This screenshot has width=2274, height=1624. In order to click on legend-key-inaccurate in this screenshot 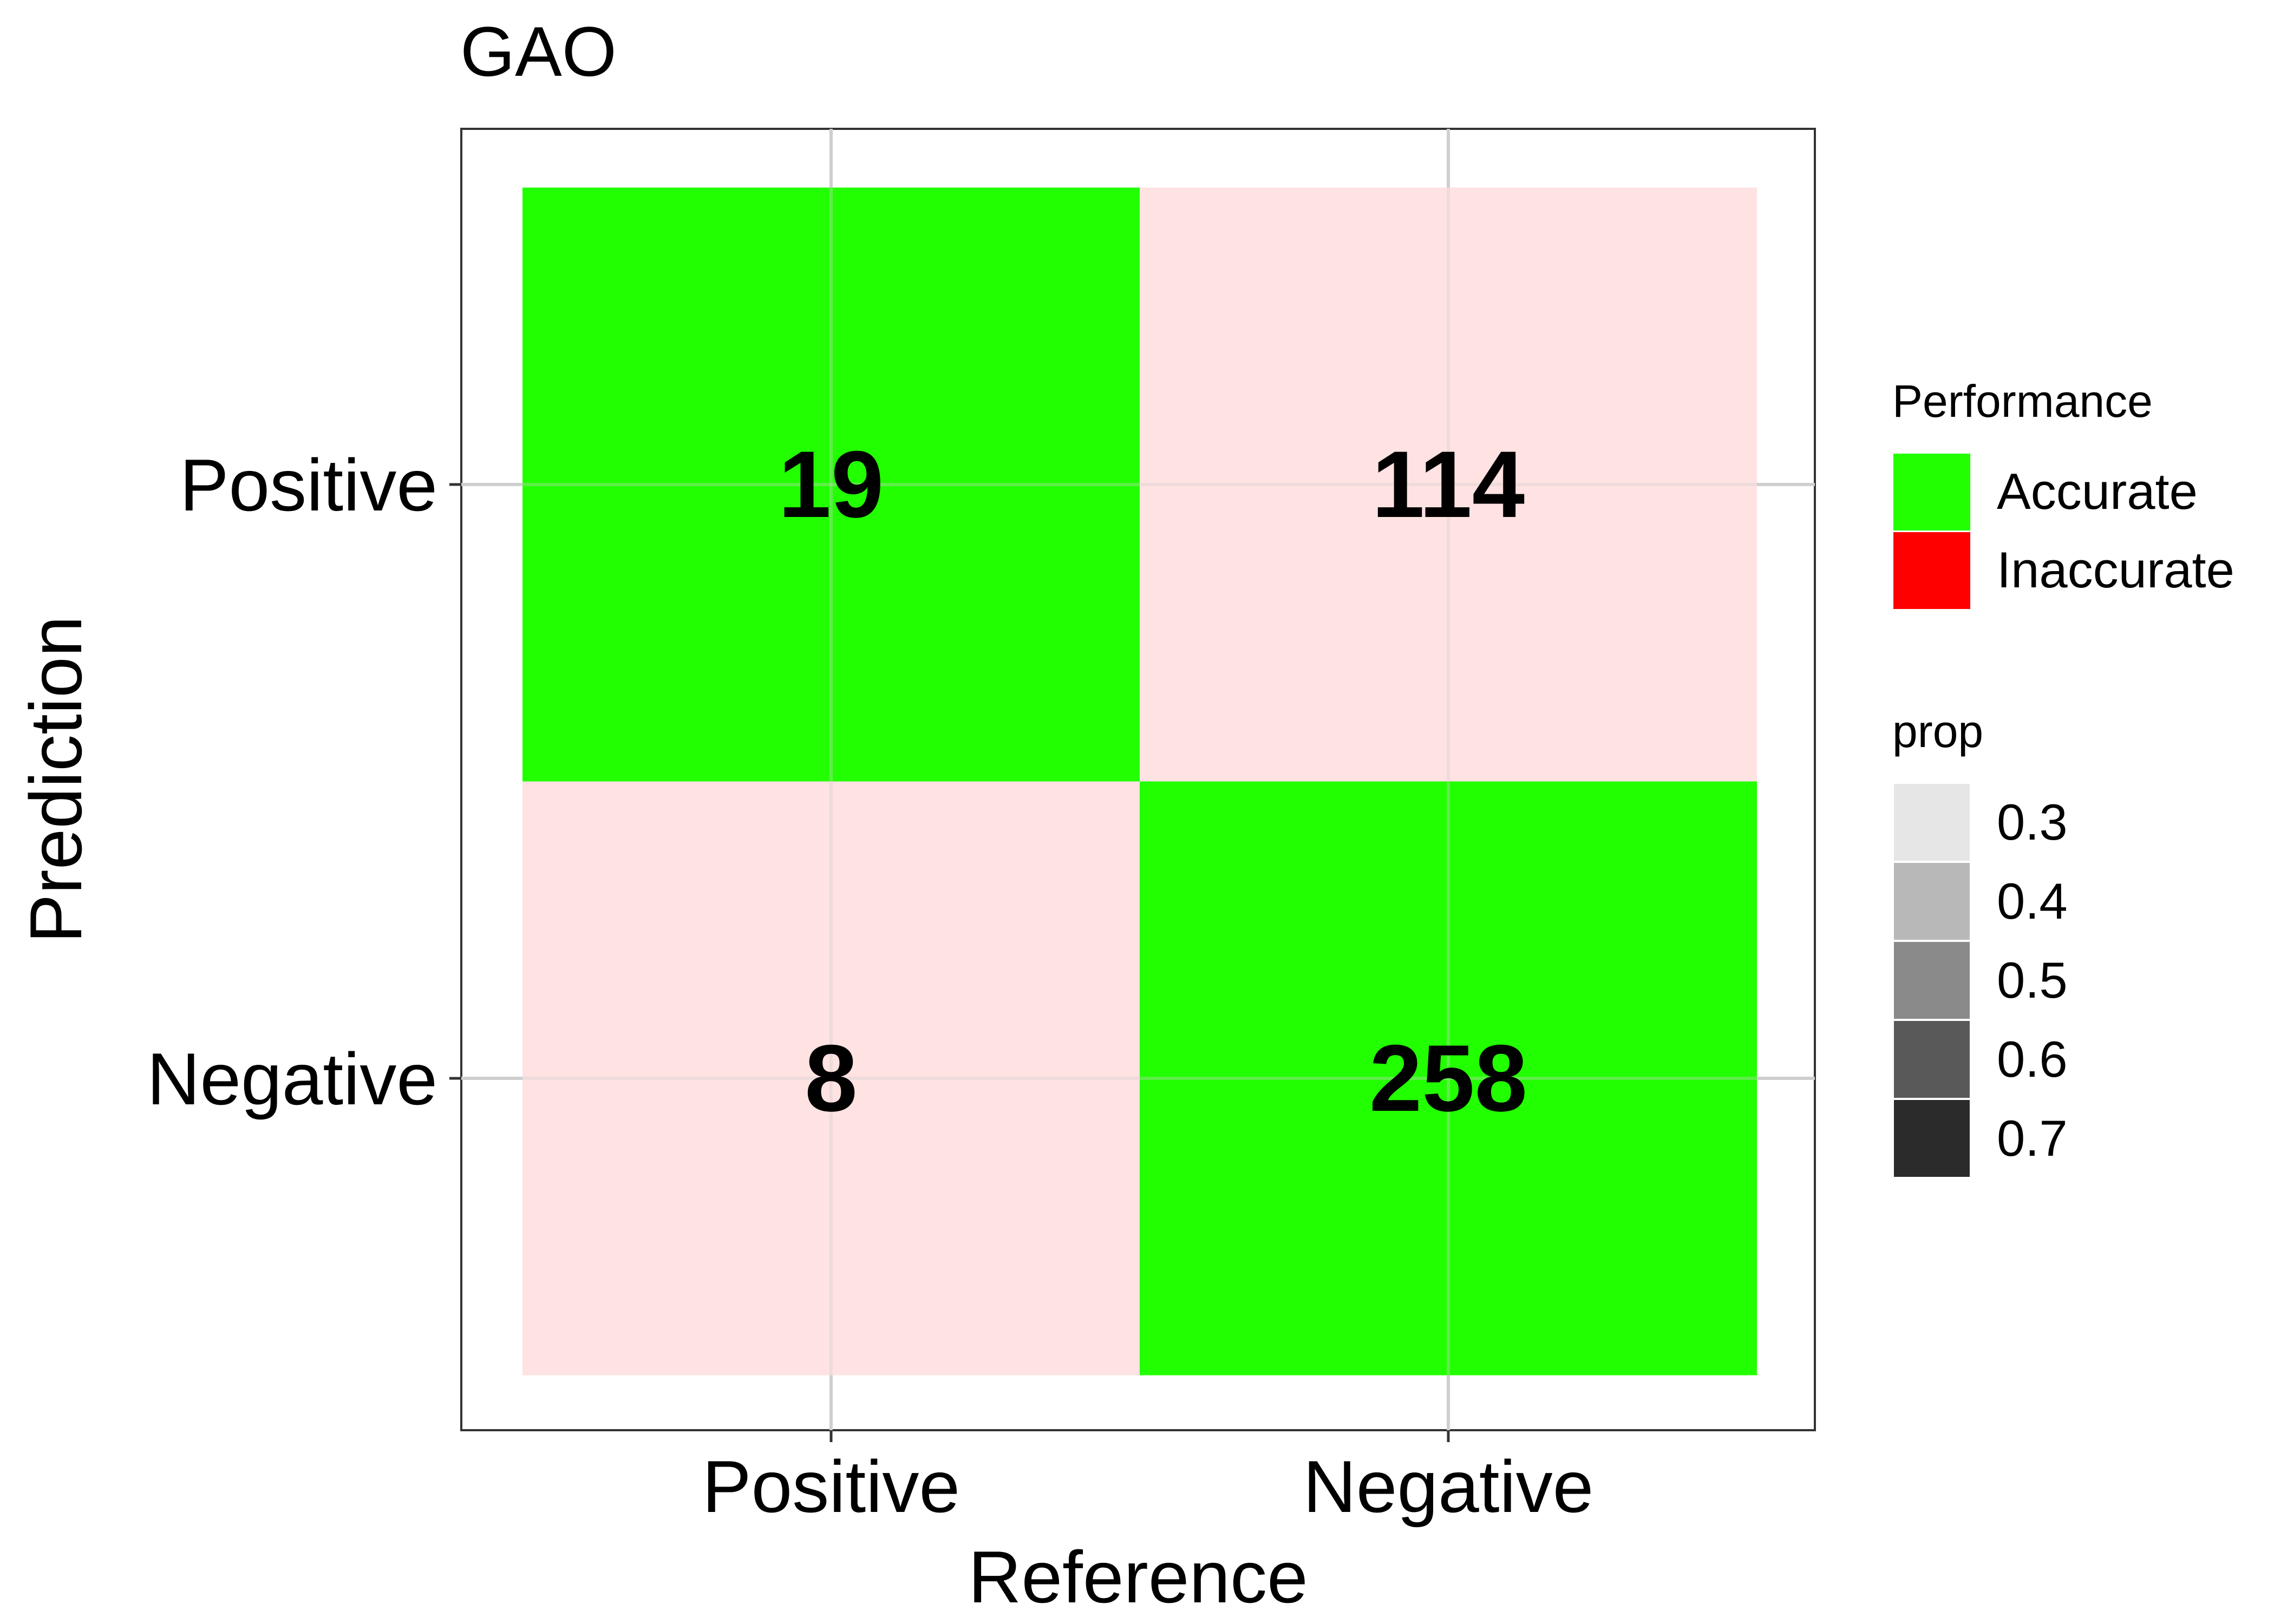, I will do `click(1932, 570)`.